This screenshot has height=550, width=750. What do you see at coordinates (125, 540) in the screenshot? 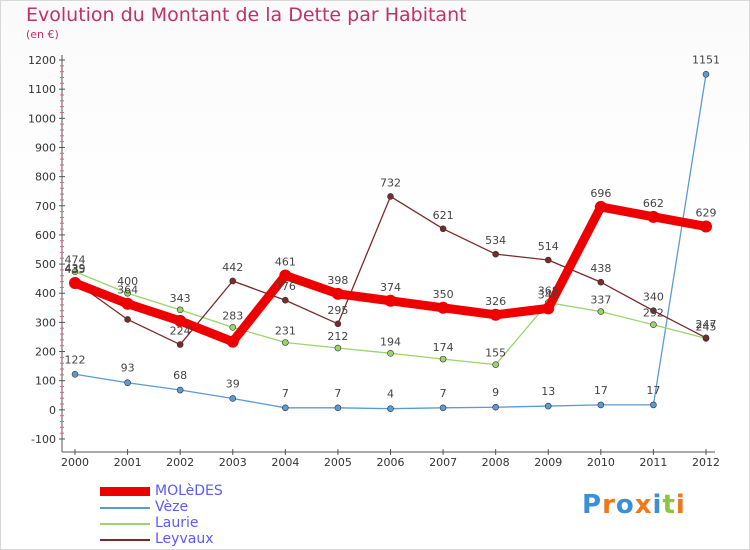
I see `legend-swatch-leyvaux` at bounding box center [125, 540].